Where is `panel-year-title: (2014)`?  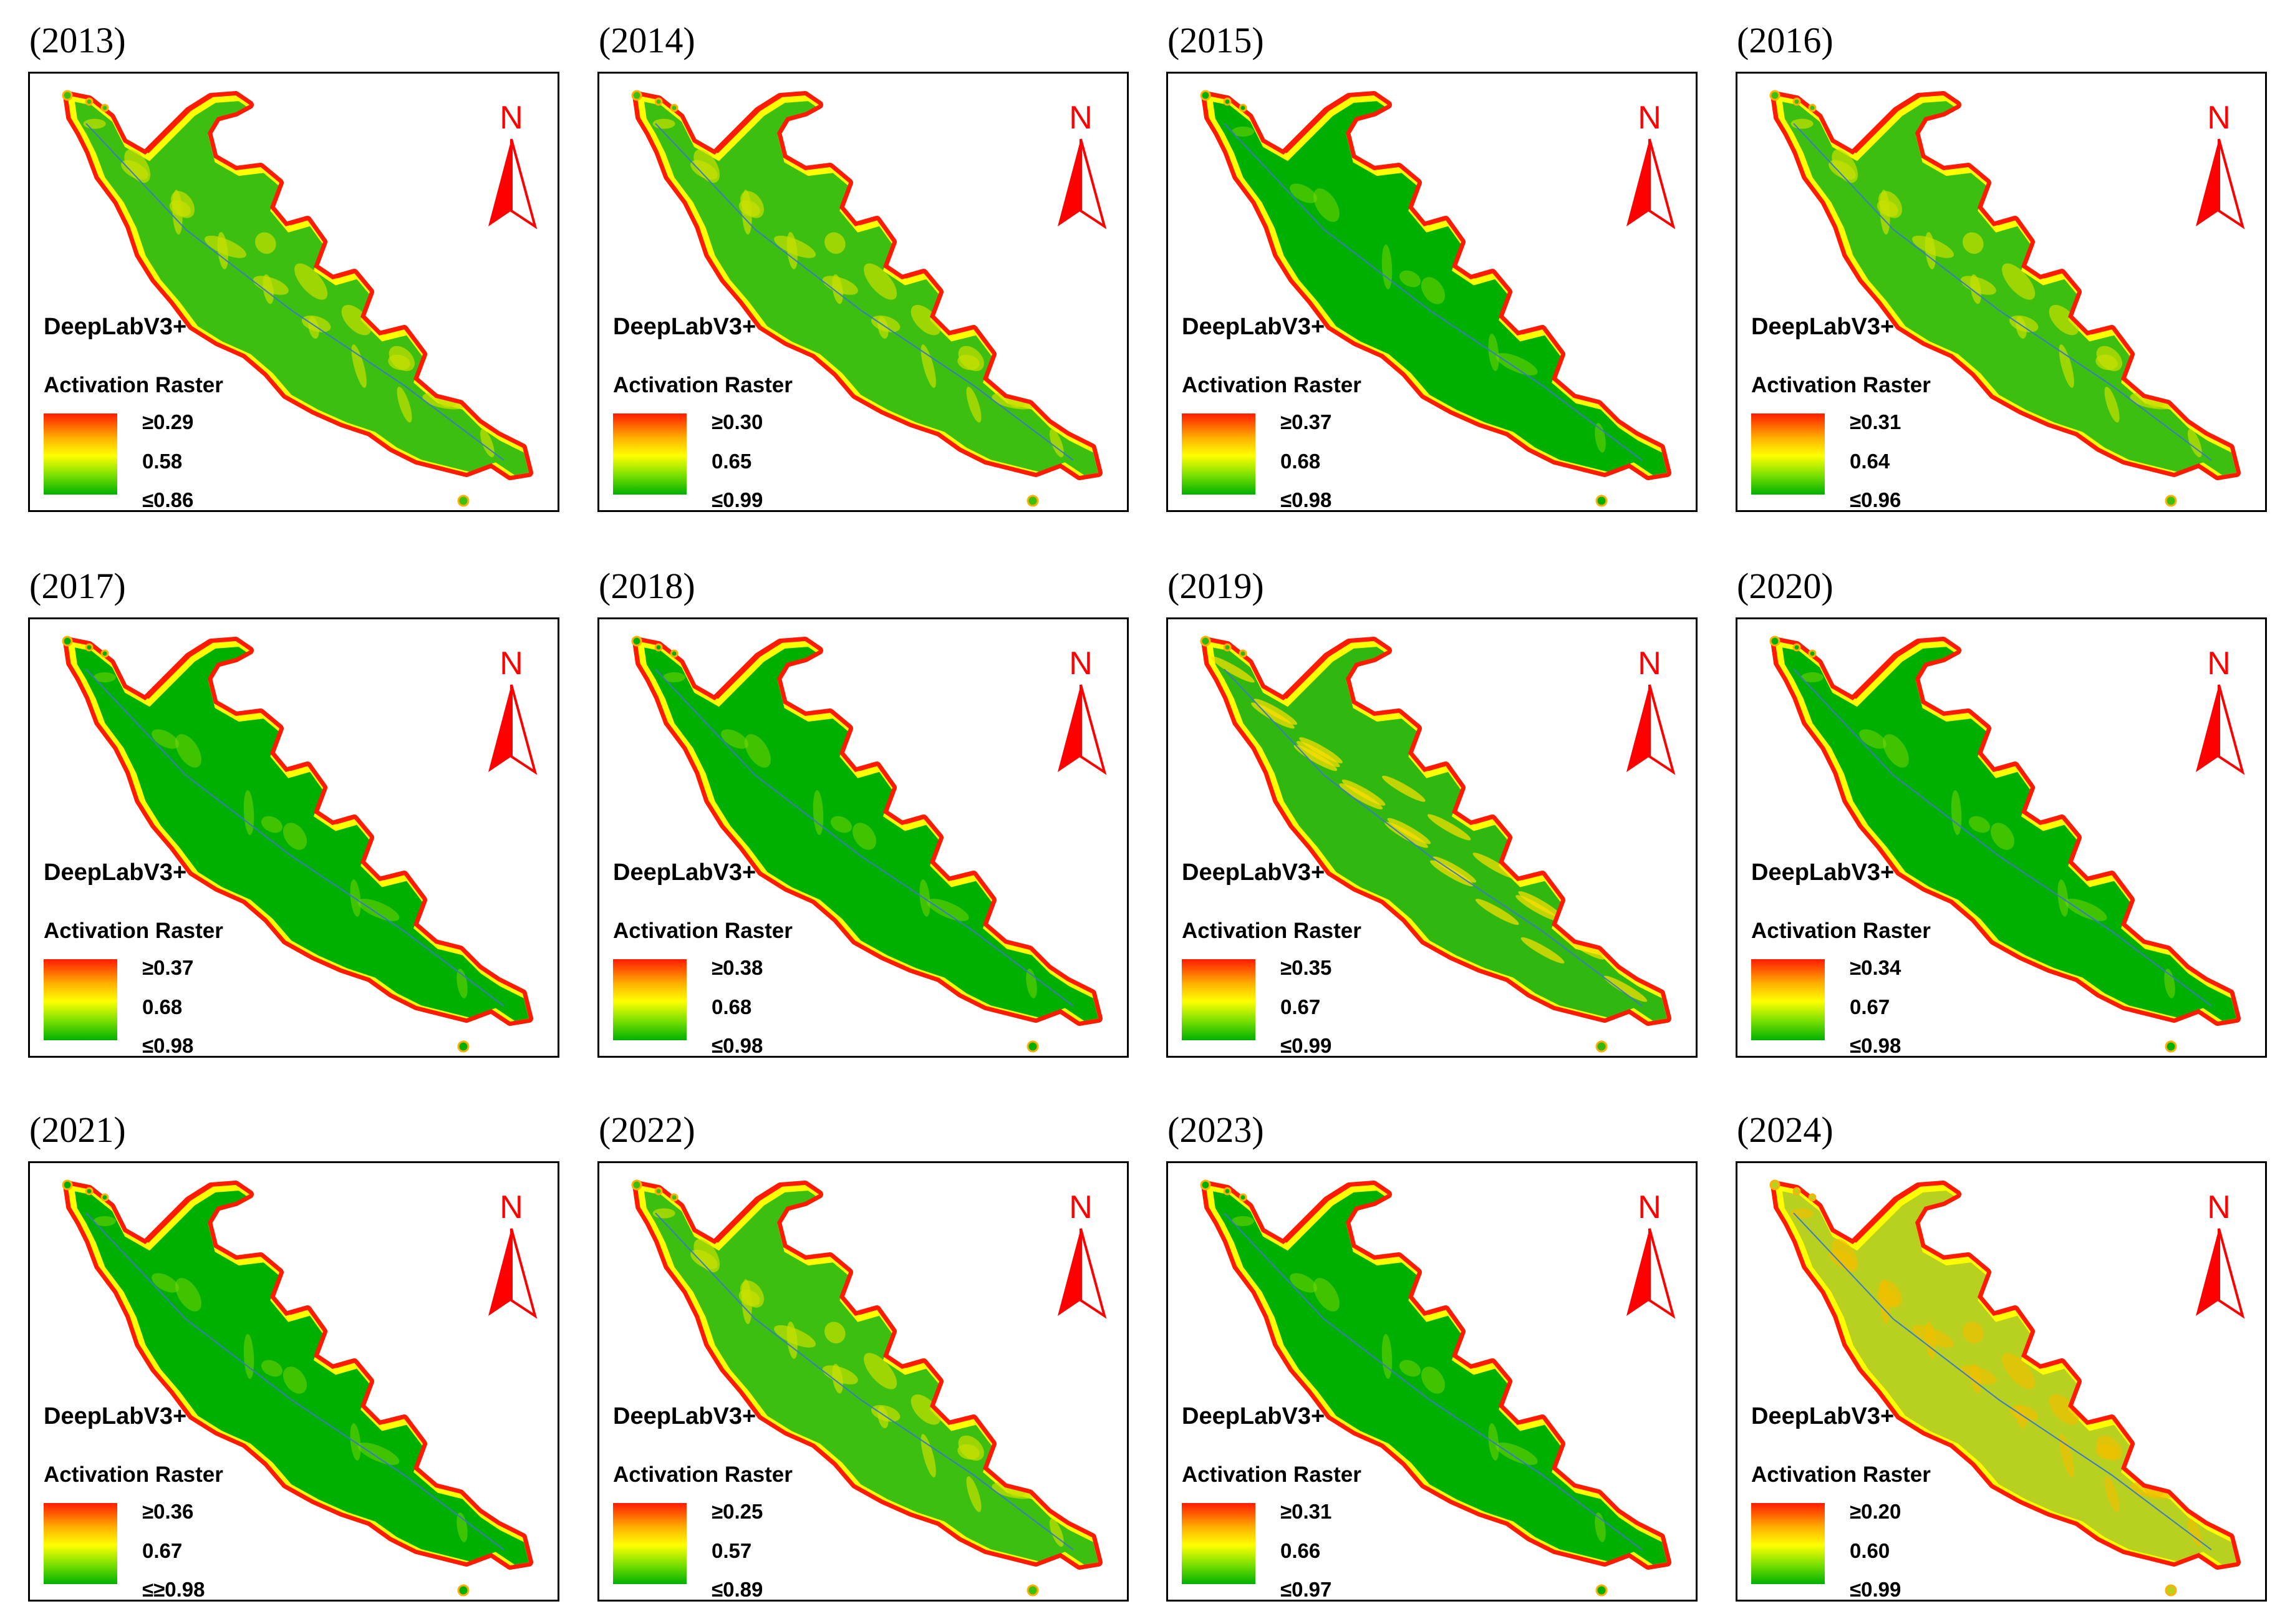 panel-year-title: (2014) is located at coordinates (647, 40).